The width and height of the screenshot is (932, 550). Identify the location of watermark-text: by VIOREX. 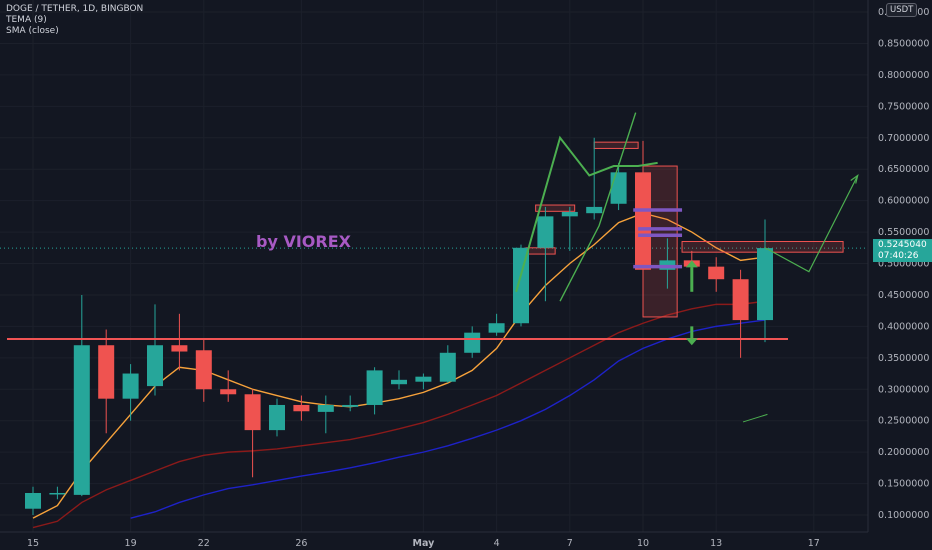
(303, 241).